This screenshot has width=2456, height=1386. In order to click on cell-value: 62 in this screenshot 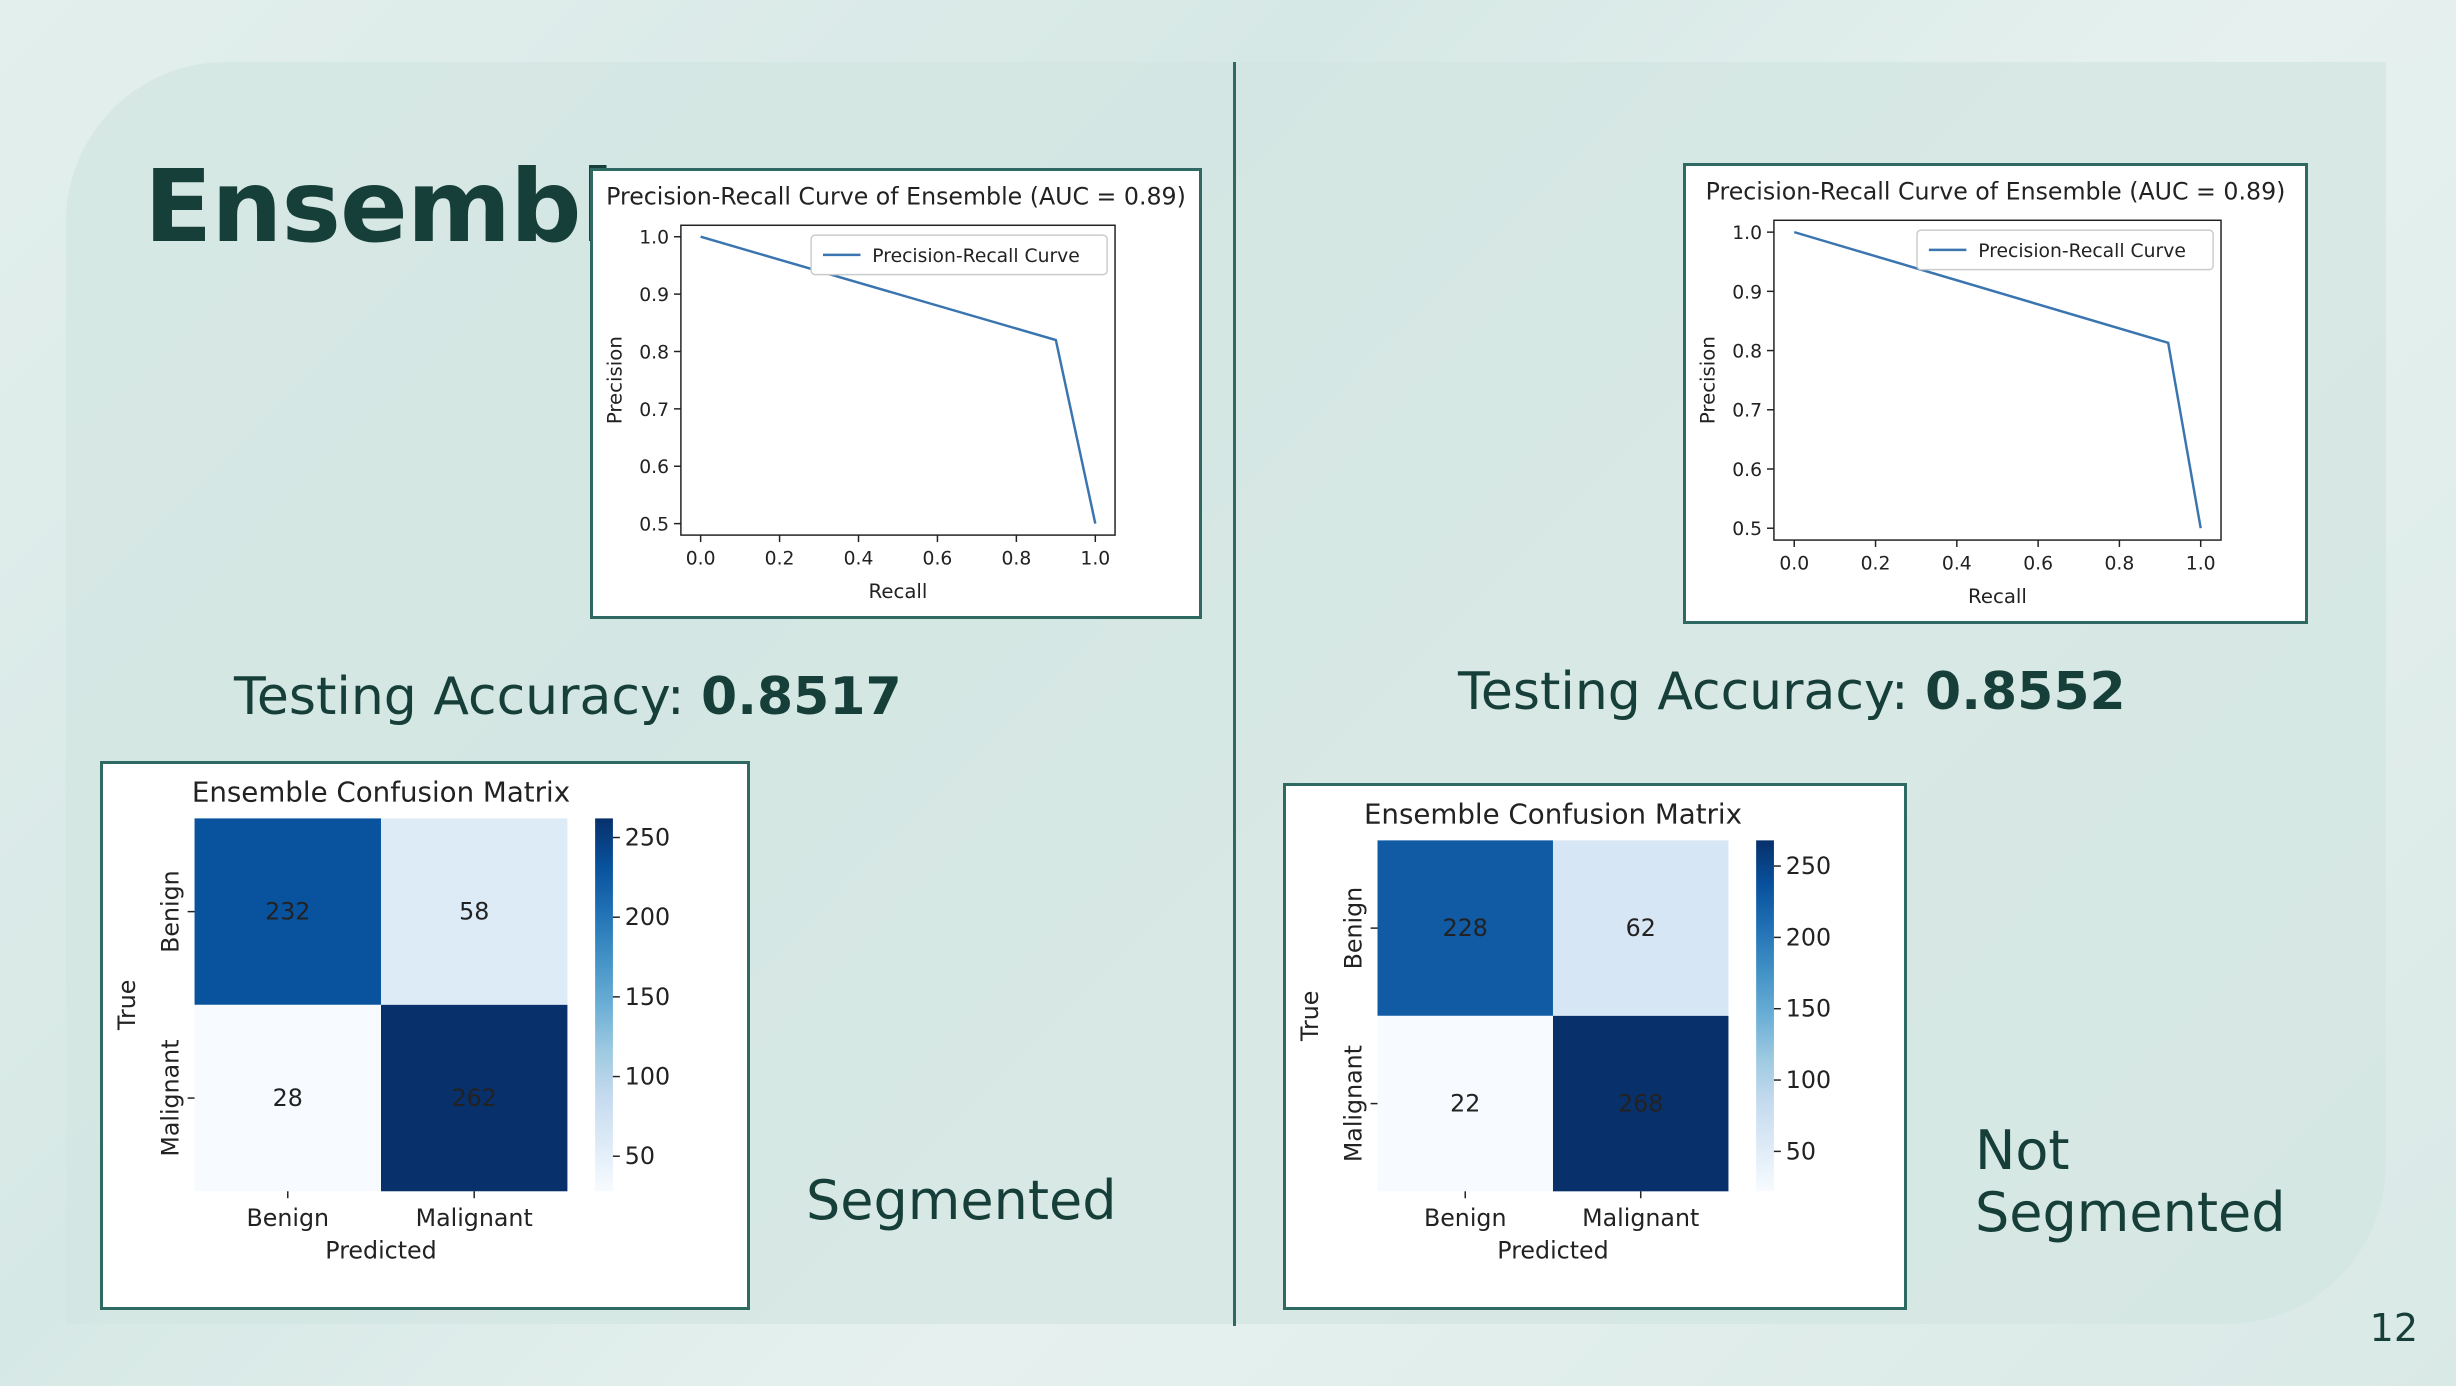, I will do `click(1641, 928)`.